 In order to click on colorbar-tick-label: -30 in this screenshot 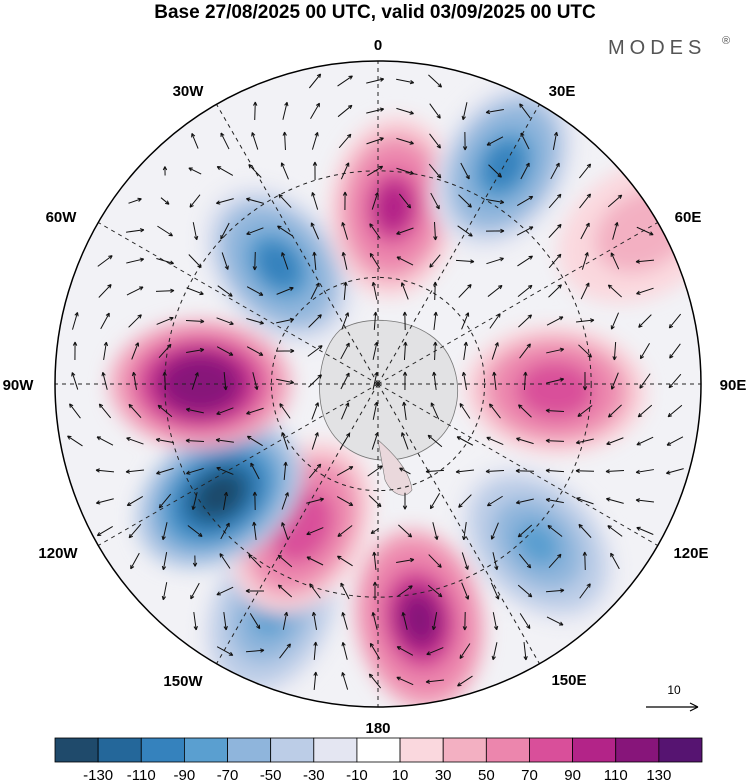, I will do `click(314, 775)`.